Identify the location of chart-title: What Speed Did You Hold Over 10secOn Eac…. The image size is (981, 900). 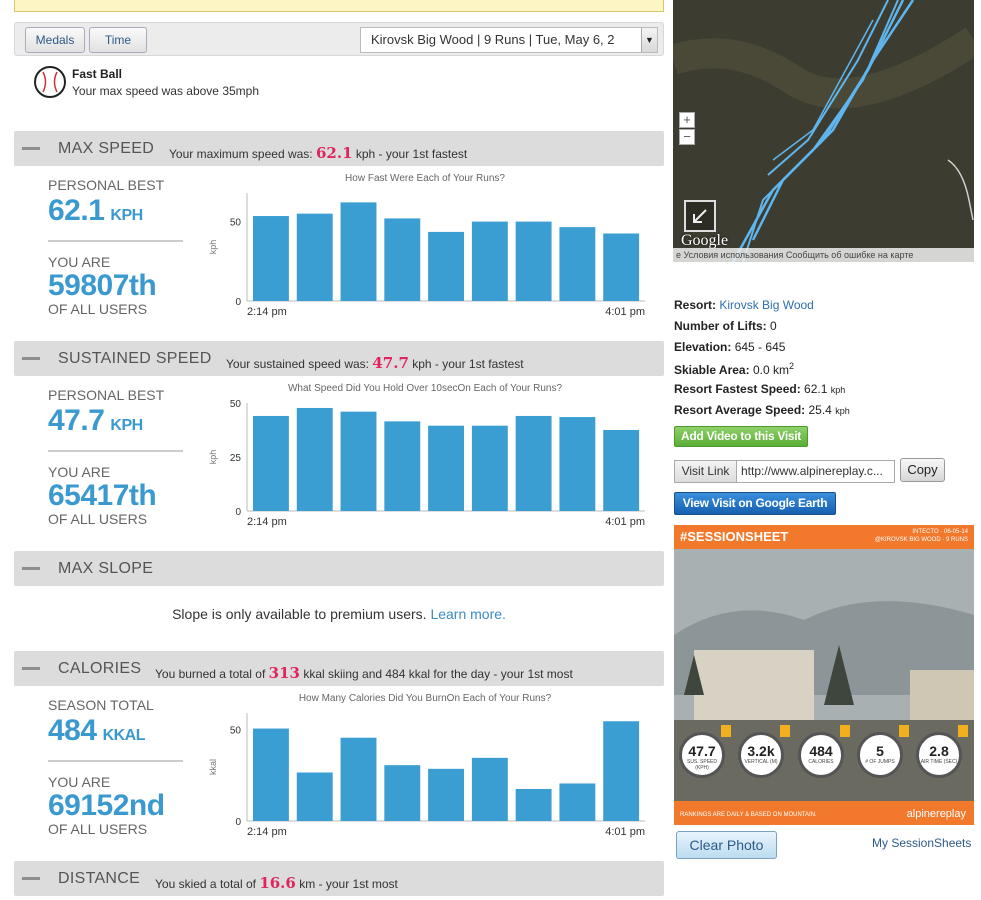
(425, 388).